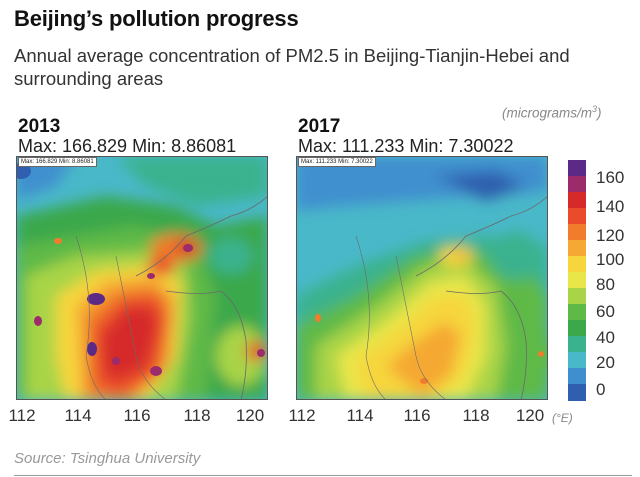 This screenshot has height=477, width=640. I want to click on colorbar-tick-140: 140, so click(610, 206).